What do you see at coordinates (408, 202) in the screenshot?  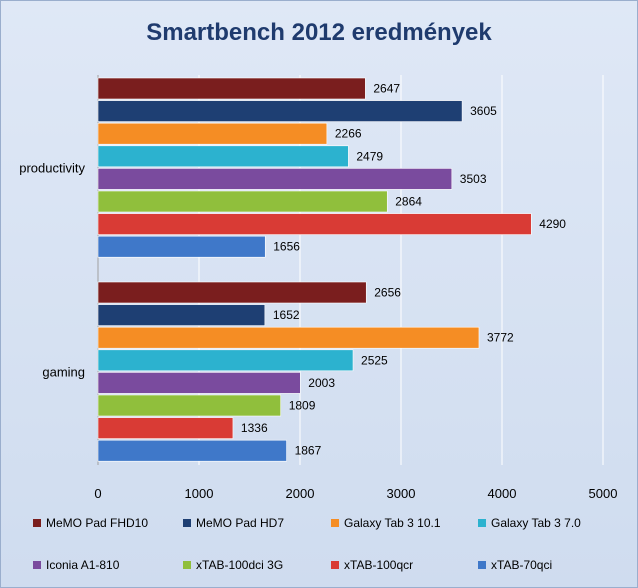 I see `data-label: 2864` at bounding box center [408, 202].